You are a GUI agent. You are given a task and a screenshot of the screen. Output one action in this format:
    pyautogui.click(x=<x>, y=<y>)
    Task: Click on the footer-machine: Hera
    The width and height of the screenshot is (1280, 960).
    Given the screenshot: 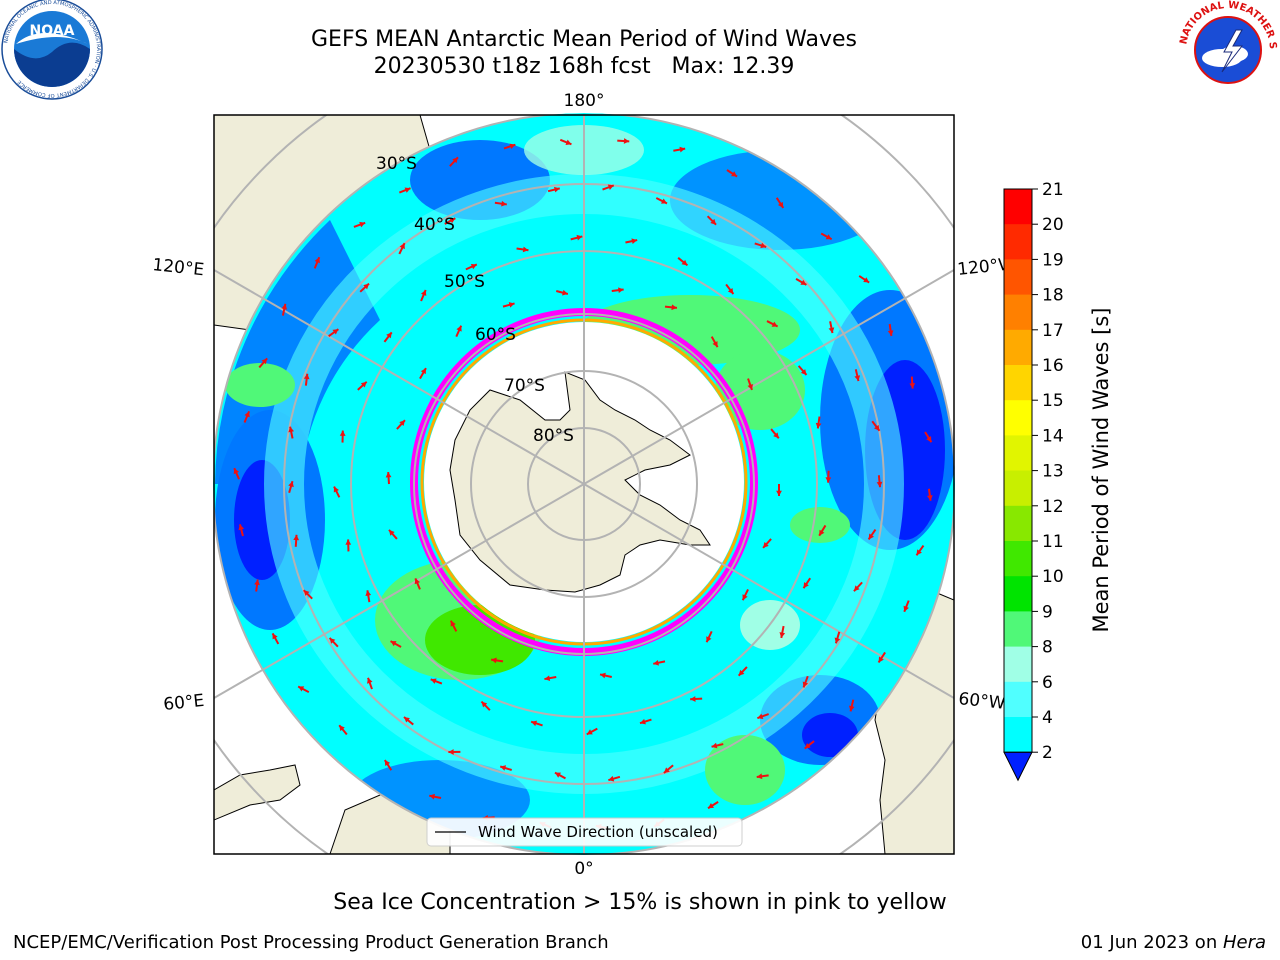 What is the action you would take?
    pyautogui.click(x=1244, y=942)
    